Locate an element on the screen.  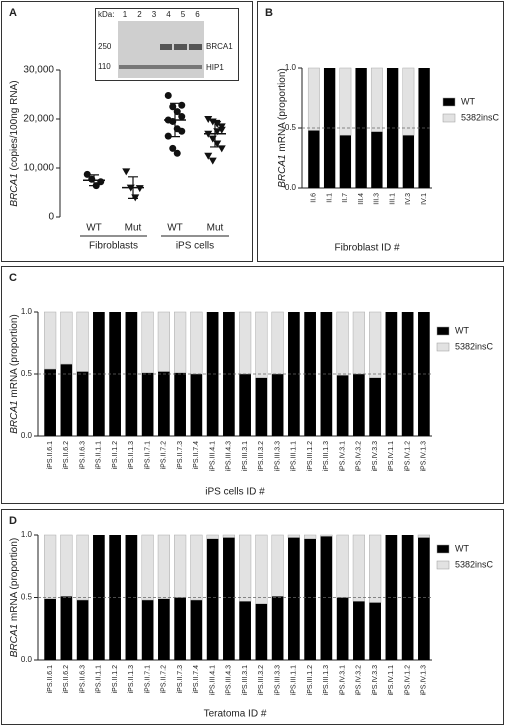
blot-lane: 1 is located at coordinates (125, 14).